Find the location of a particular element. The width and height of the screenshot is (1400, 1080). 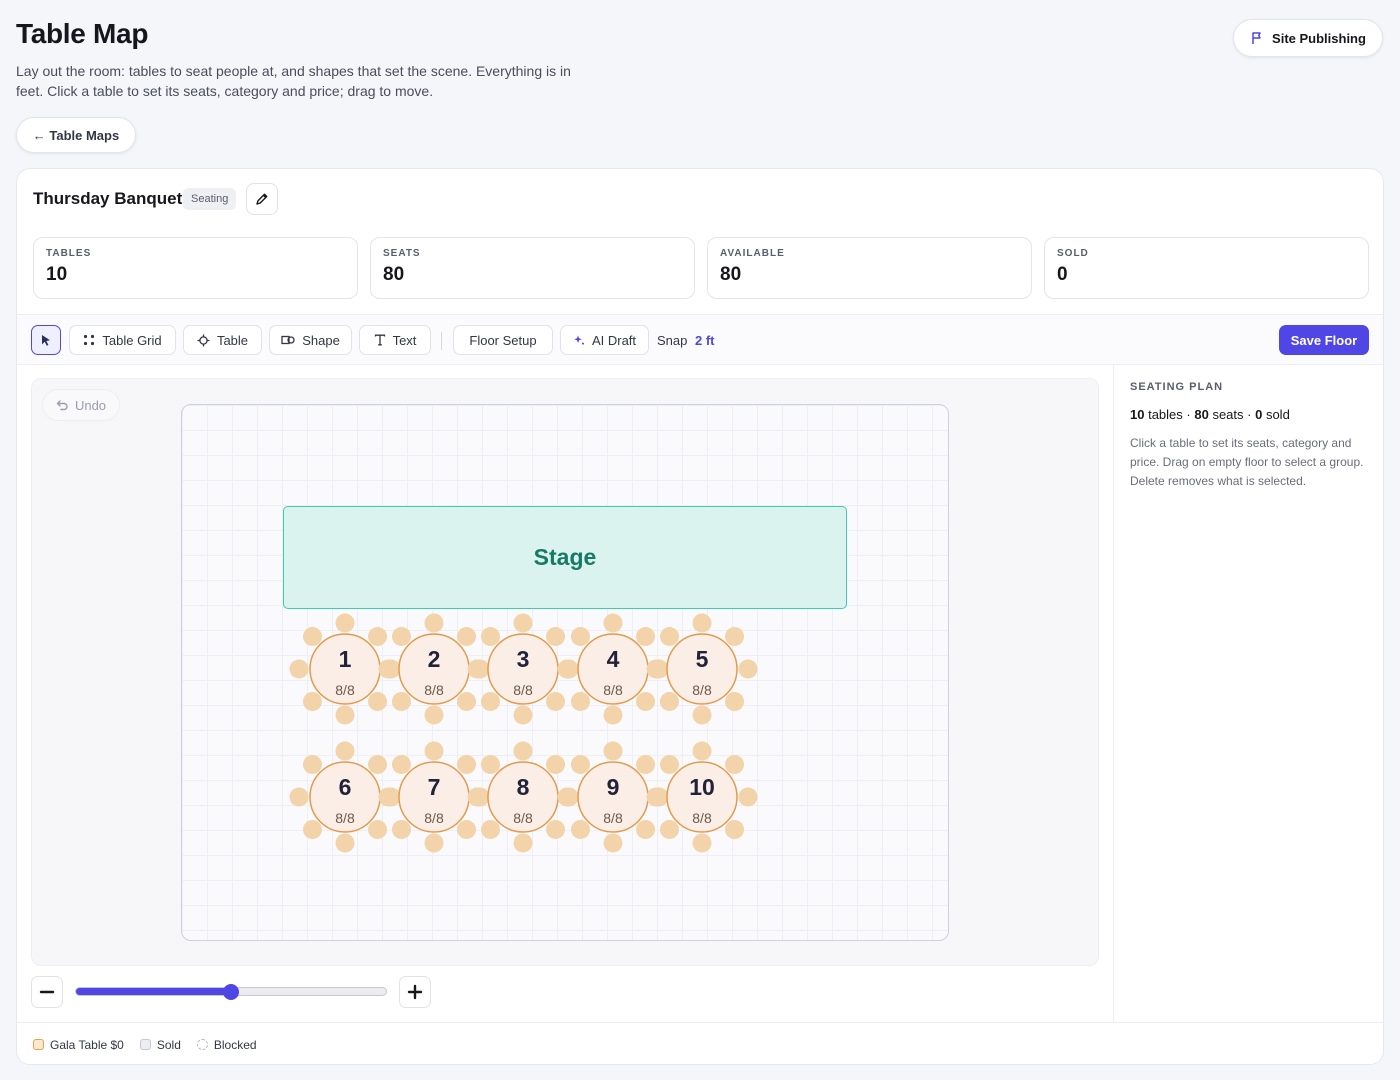

legend-item-gala-table: Gala Table $0 is located at coordinates (78, 1045).